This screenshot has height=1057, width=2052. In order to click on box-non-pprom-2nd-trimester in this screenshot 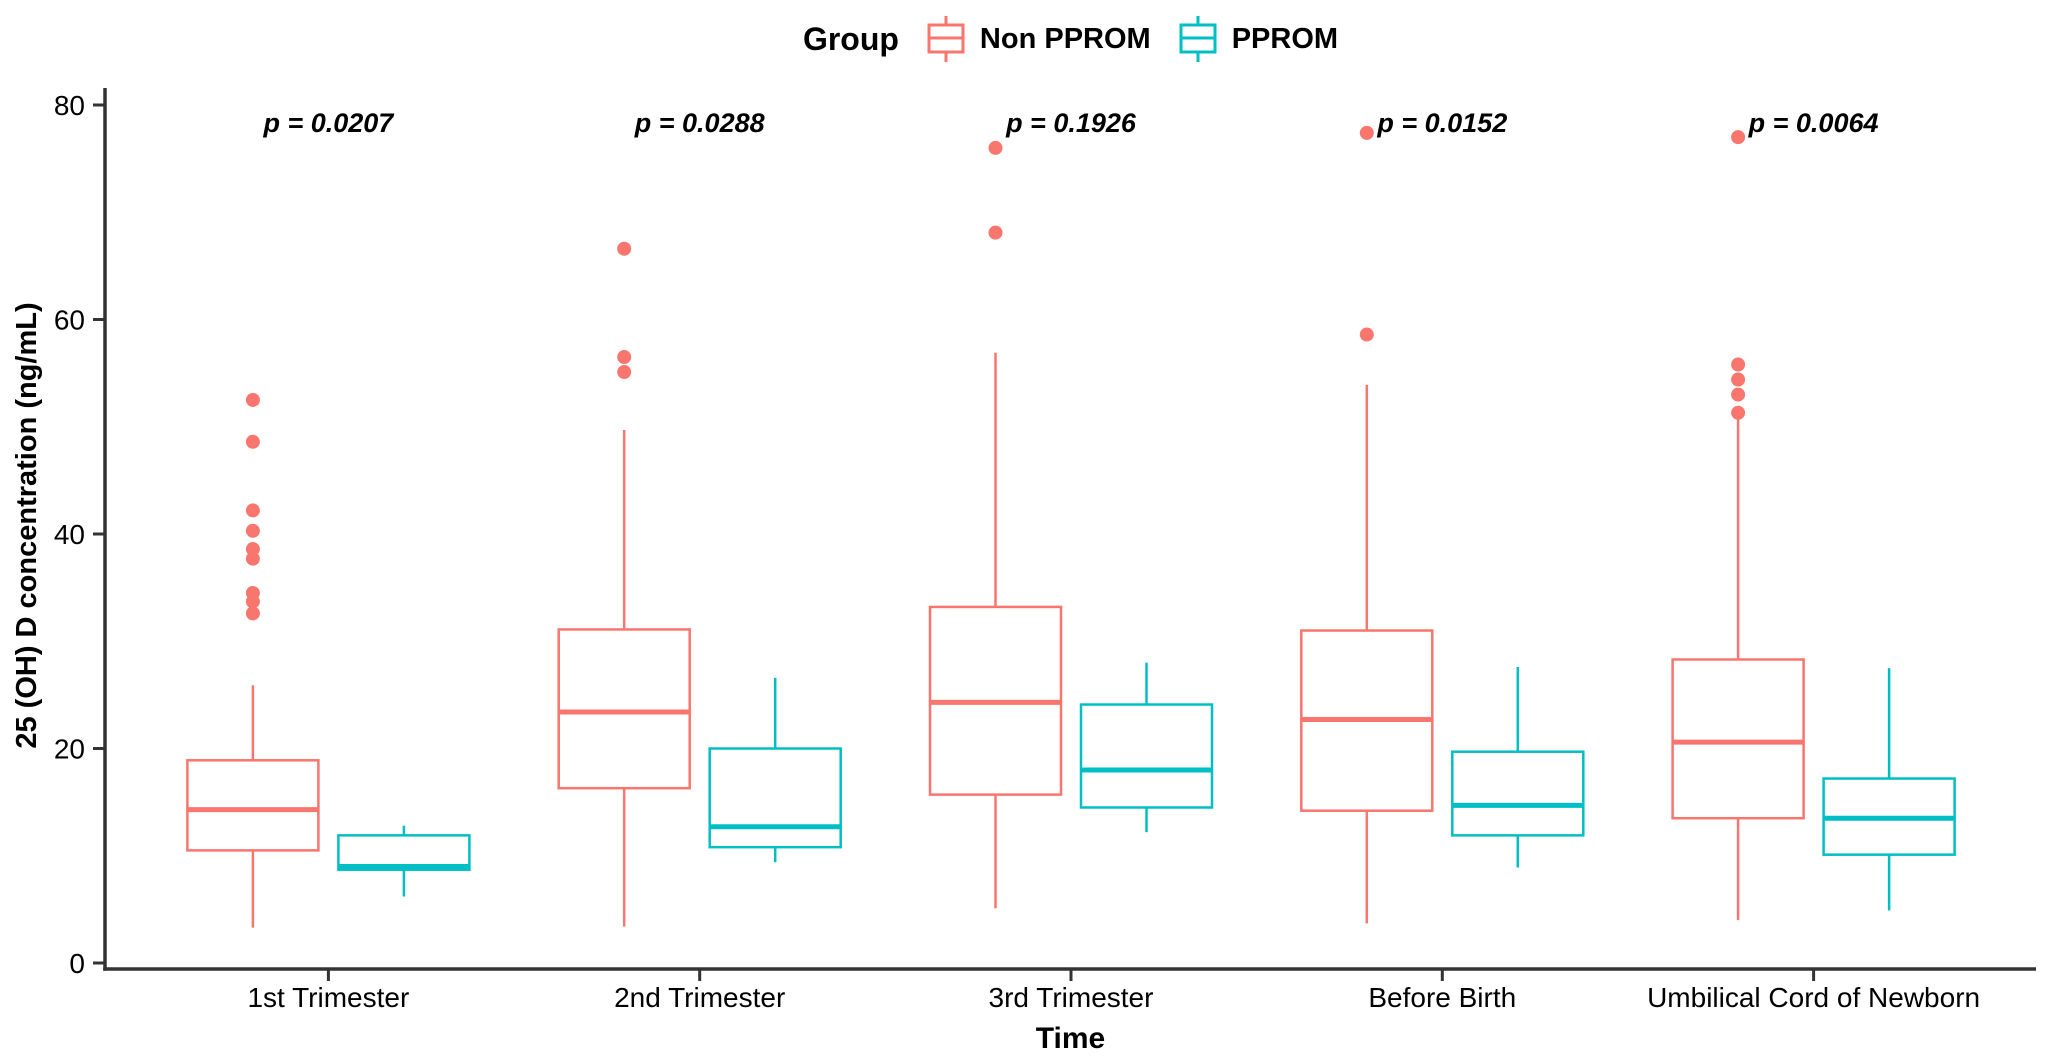, I will do `click(624, 709)`.